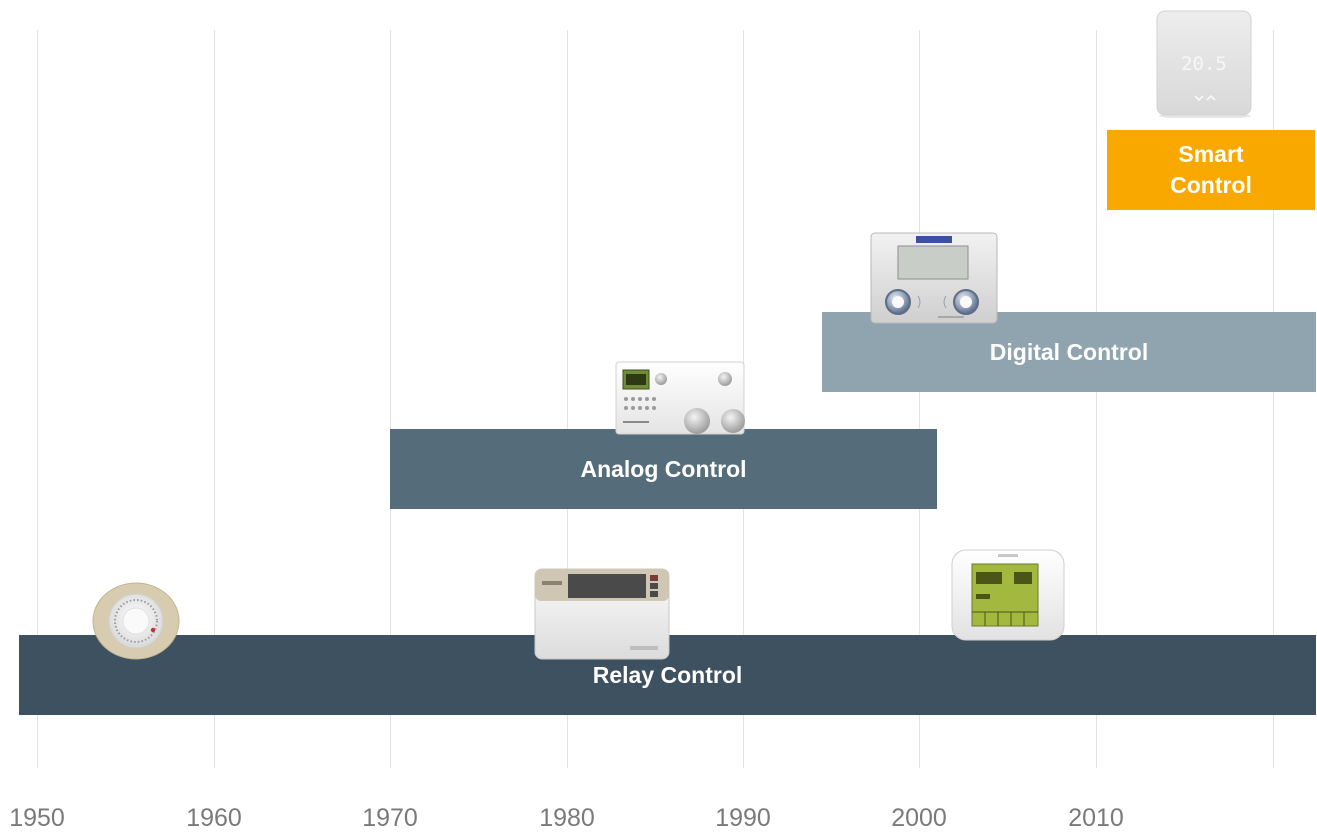  What do you see at coordinates (567, 818) in the screenshot?
I see `year-label-1980: 1980` at bounding box center [567, 818].